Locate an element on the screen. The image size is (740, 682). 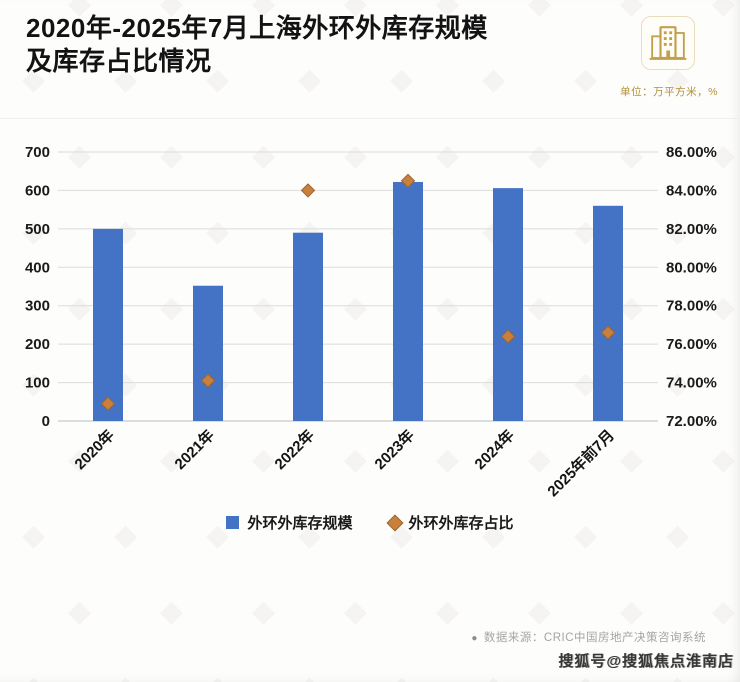
left-axis-tick-label: 600 is located at coordinates (37, 190).